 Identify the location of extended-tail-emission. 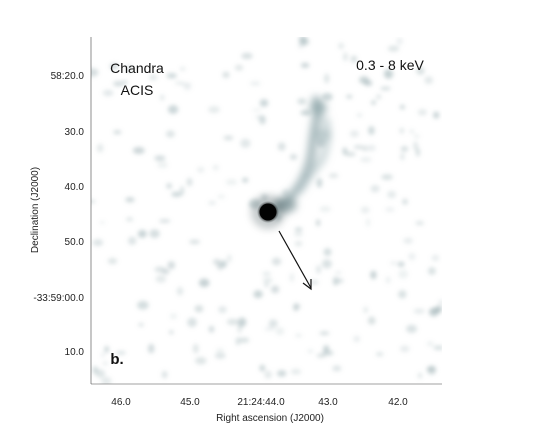
(299, 156).